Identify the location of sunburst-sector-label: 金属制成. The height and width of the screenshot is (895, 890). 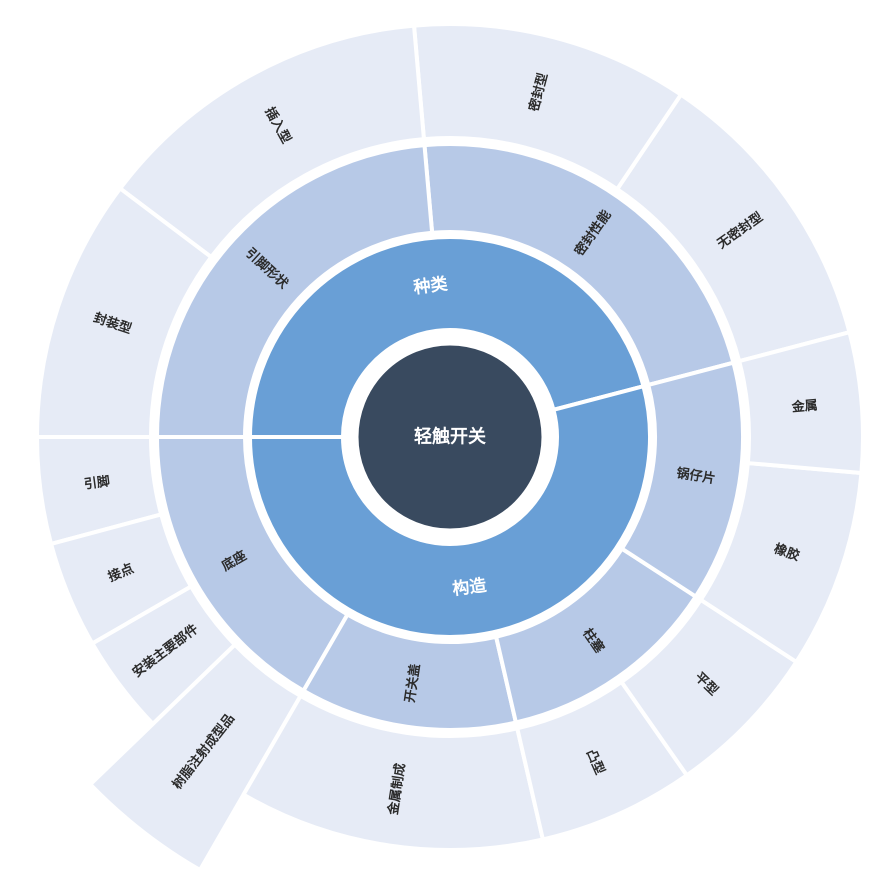
(397, 789).